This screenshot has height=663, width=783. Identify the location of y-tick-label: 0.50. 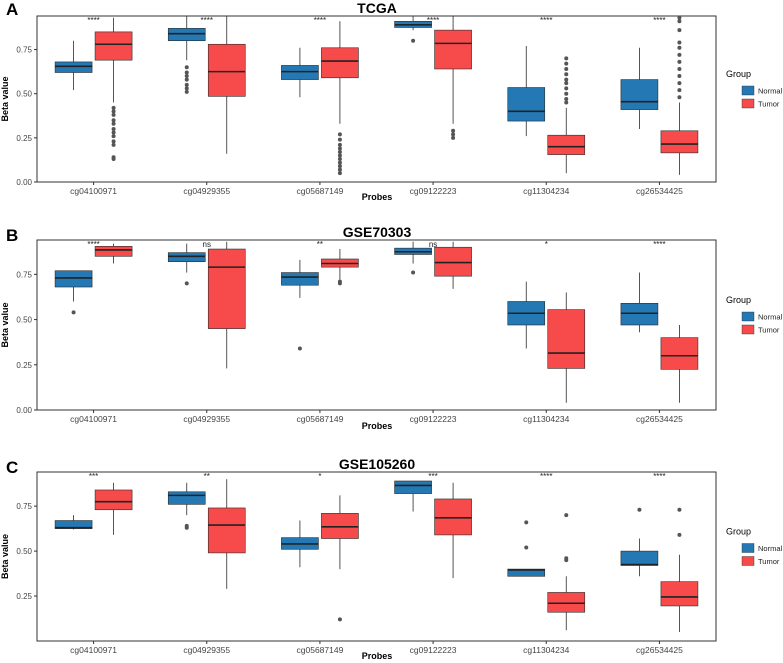
(24, 551).